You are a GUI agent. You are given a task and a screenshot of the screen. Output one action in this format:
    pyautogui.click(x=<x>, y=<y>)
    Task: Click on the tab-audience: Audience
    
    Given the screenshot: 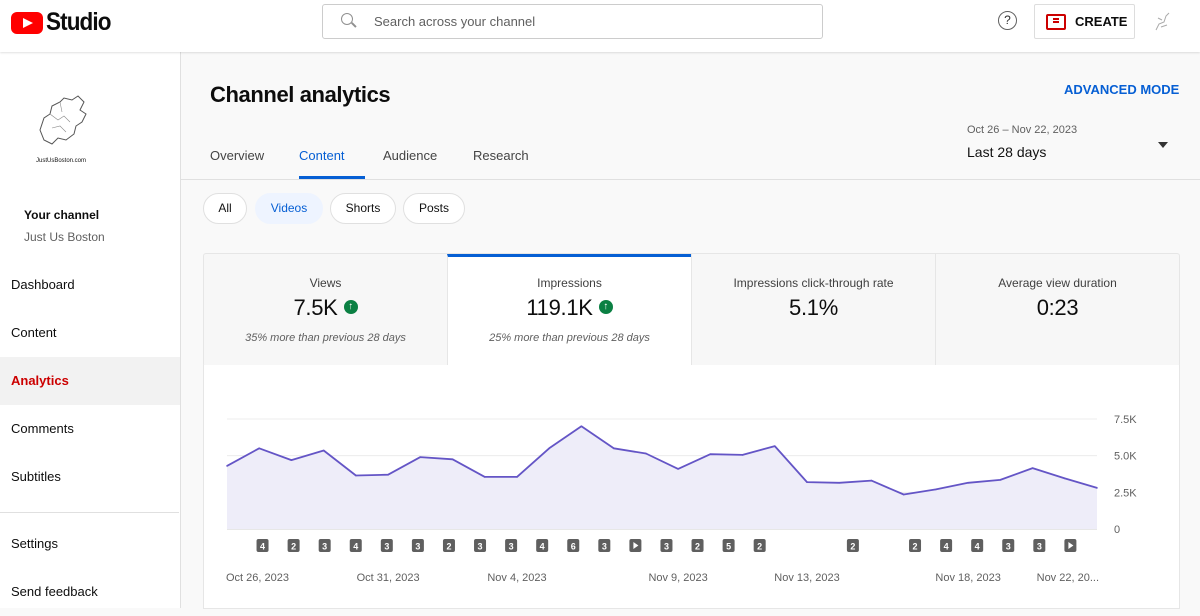 What is the action you would take?
    pyautogui.click(x=410, y=155)
    